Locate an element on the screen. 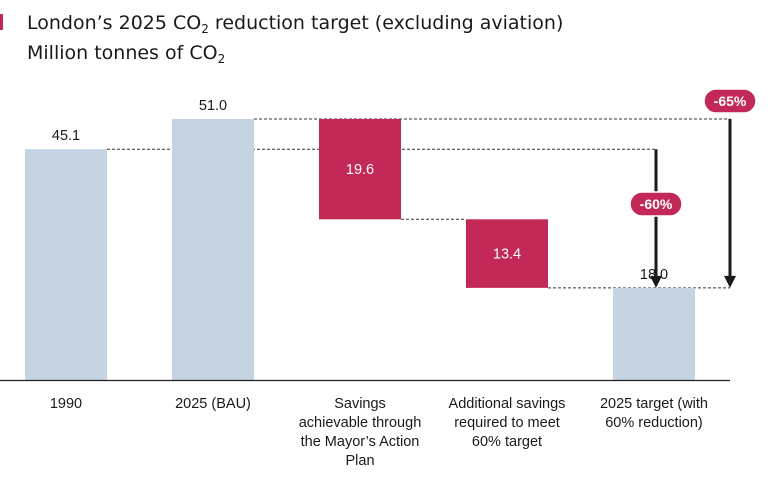  bar-value-label: 45.1 is located at coordinates (66, 136).